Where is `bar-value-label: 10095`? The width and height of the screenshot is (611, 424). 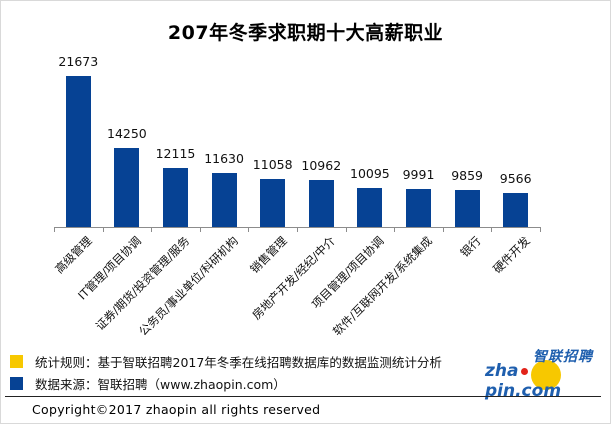 bar-value-label: 10095 is located at coordinates (370, 173).